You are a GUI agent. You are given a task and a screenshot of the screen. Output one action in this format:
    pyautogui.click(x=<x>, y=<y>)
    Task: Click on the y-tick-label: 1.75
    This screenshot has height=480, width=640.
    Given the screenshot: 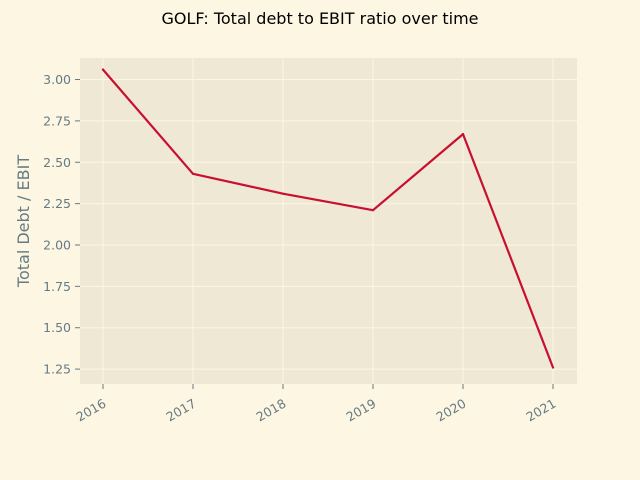 What is the action you would take?
    pyautogui.click(x=57, y=286)
    